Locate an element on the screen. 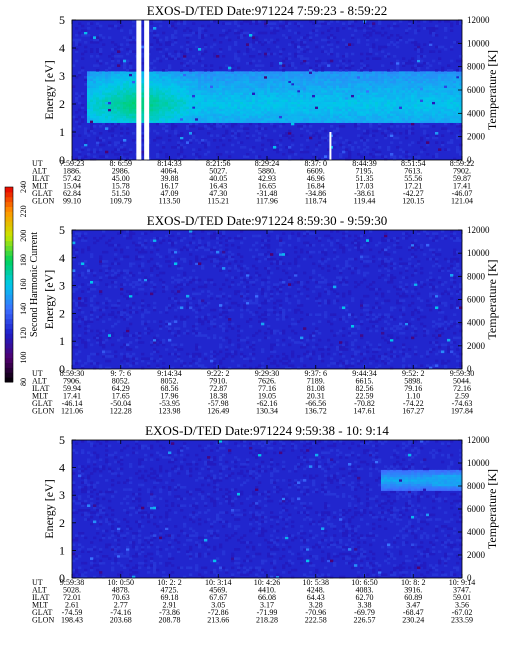 The image size is (505, 649). panel-title: EXOS-D/TED Date:971224 7:59:23 - 8:59:22 is located at coordinates (267, 10).